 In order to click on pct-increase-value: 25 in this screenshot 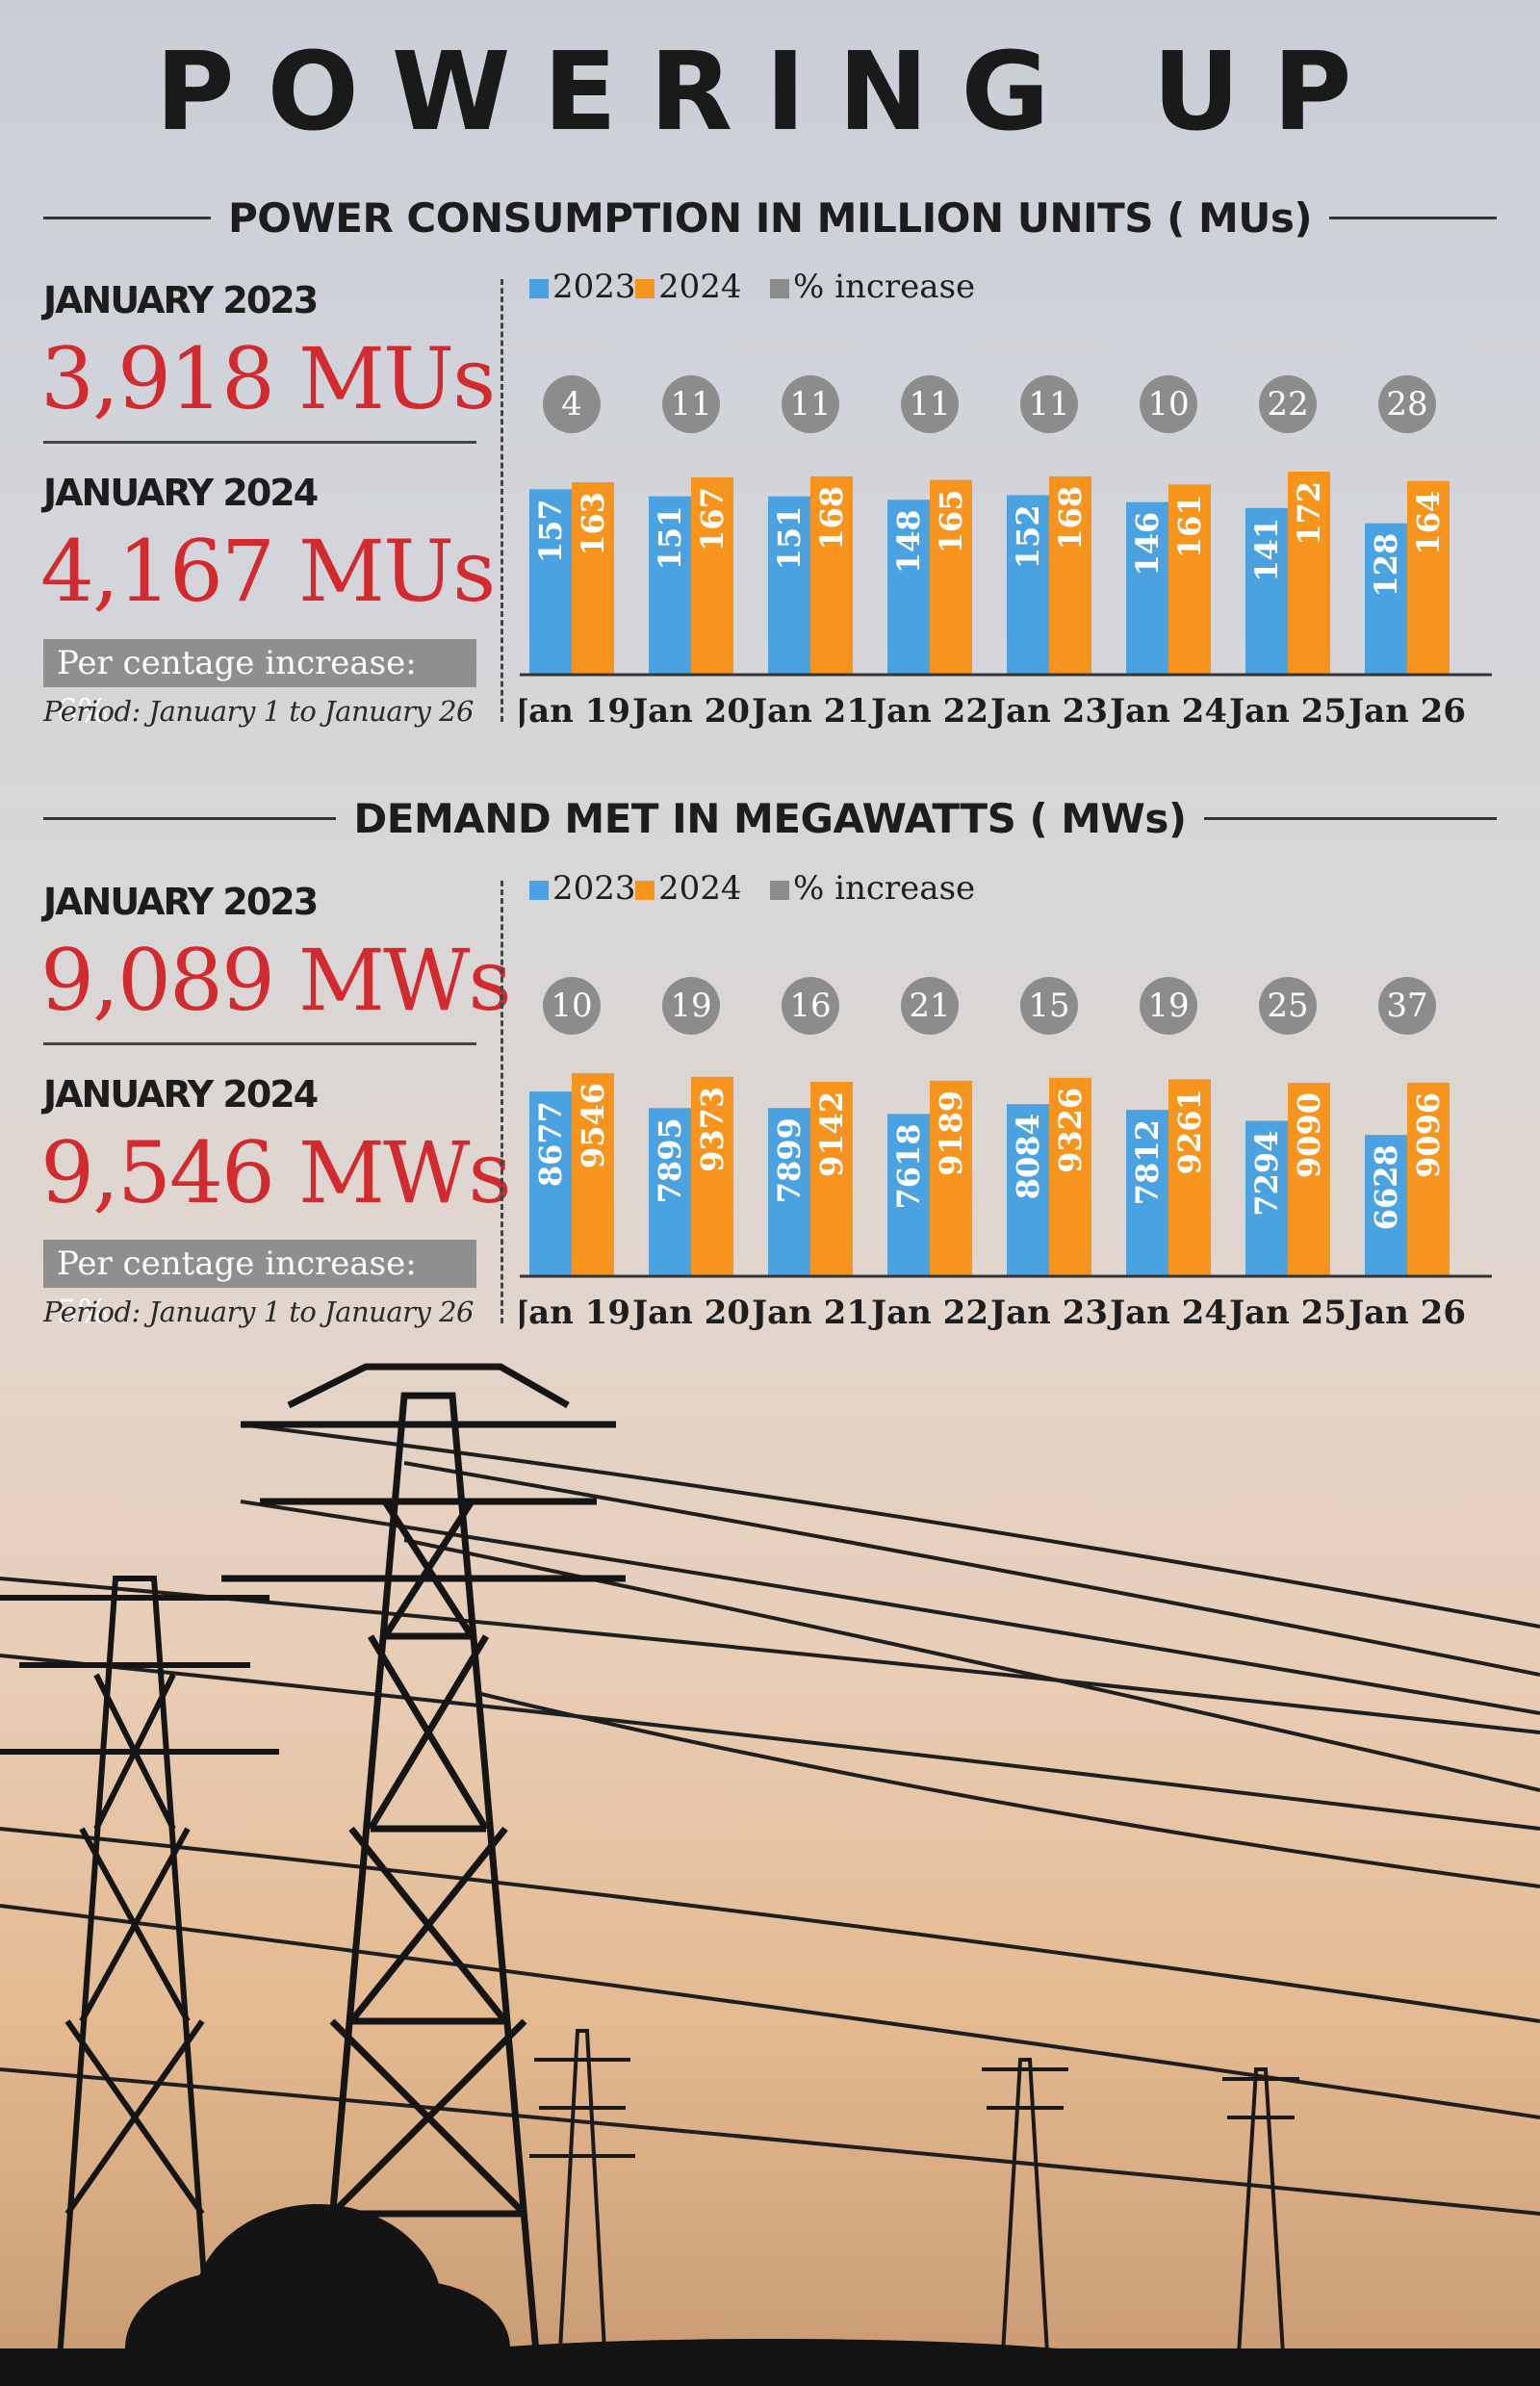, I will do `click(1287, 1006)`.